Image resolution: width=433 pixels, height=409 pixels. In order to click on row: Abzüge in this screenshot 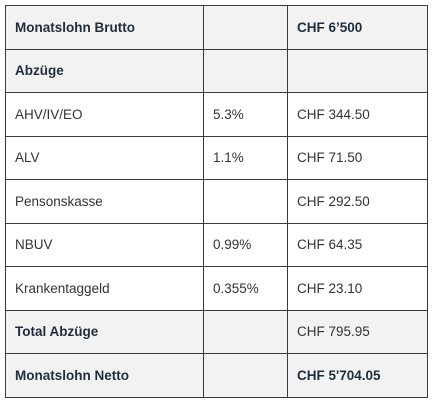, I will do `click(216, 70)`.